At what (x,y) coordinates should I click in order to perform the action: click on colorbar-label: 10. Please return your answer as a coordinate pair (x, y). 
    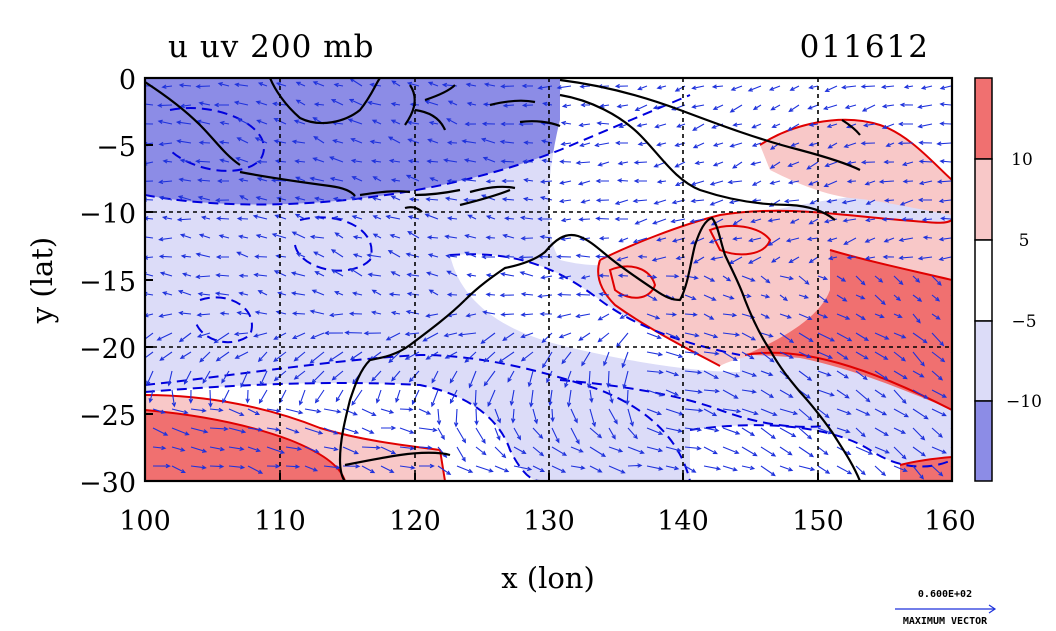
    Looking at the image, I should click on (1022, 160).